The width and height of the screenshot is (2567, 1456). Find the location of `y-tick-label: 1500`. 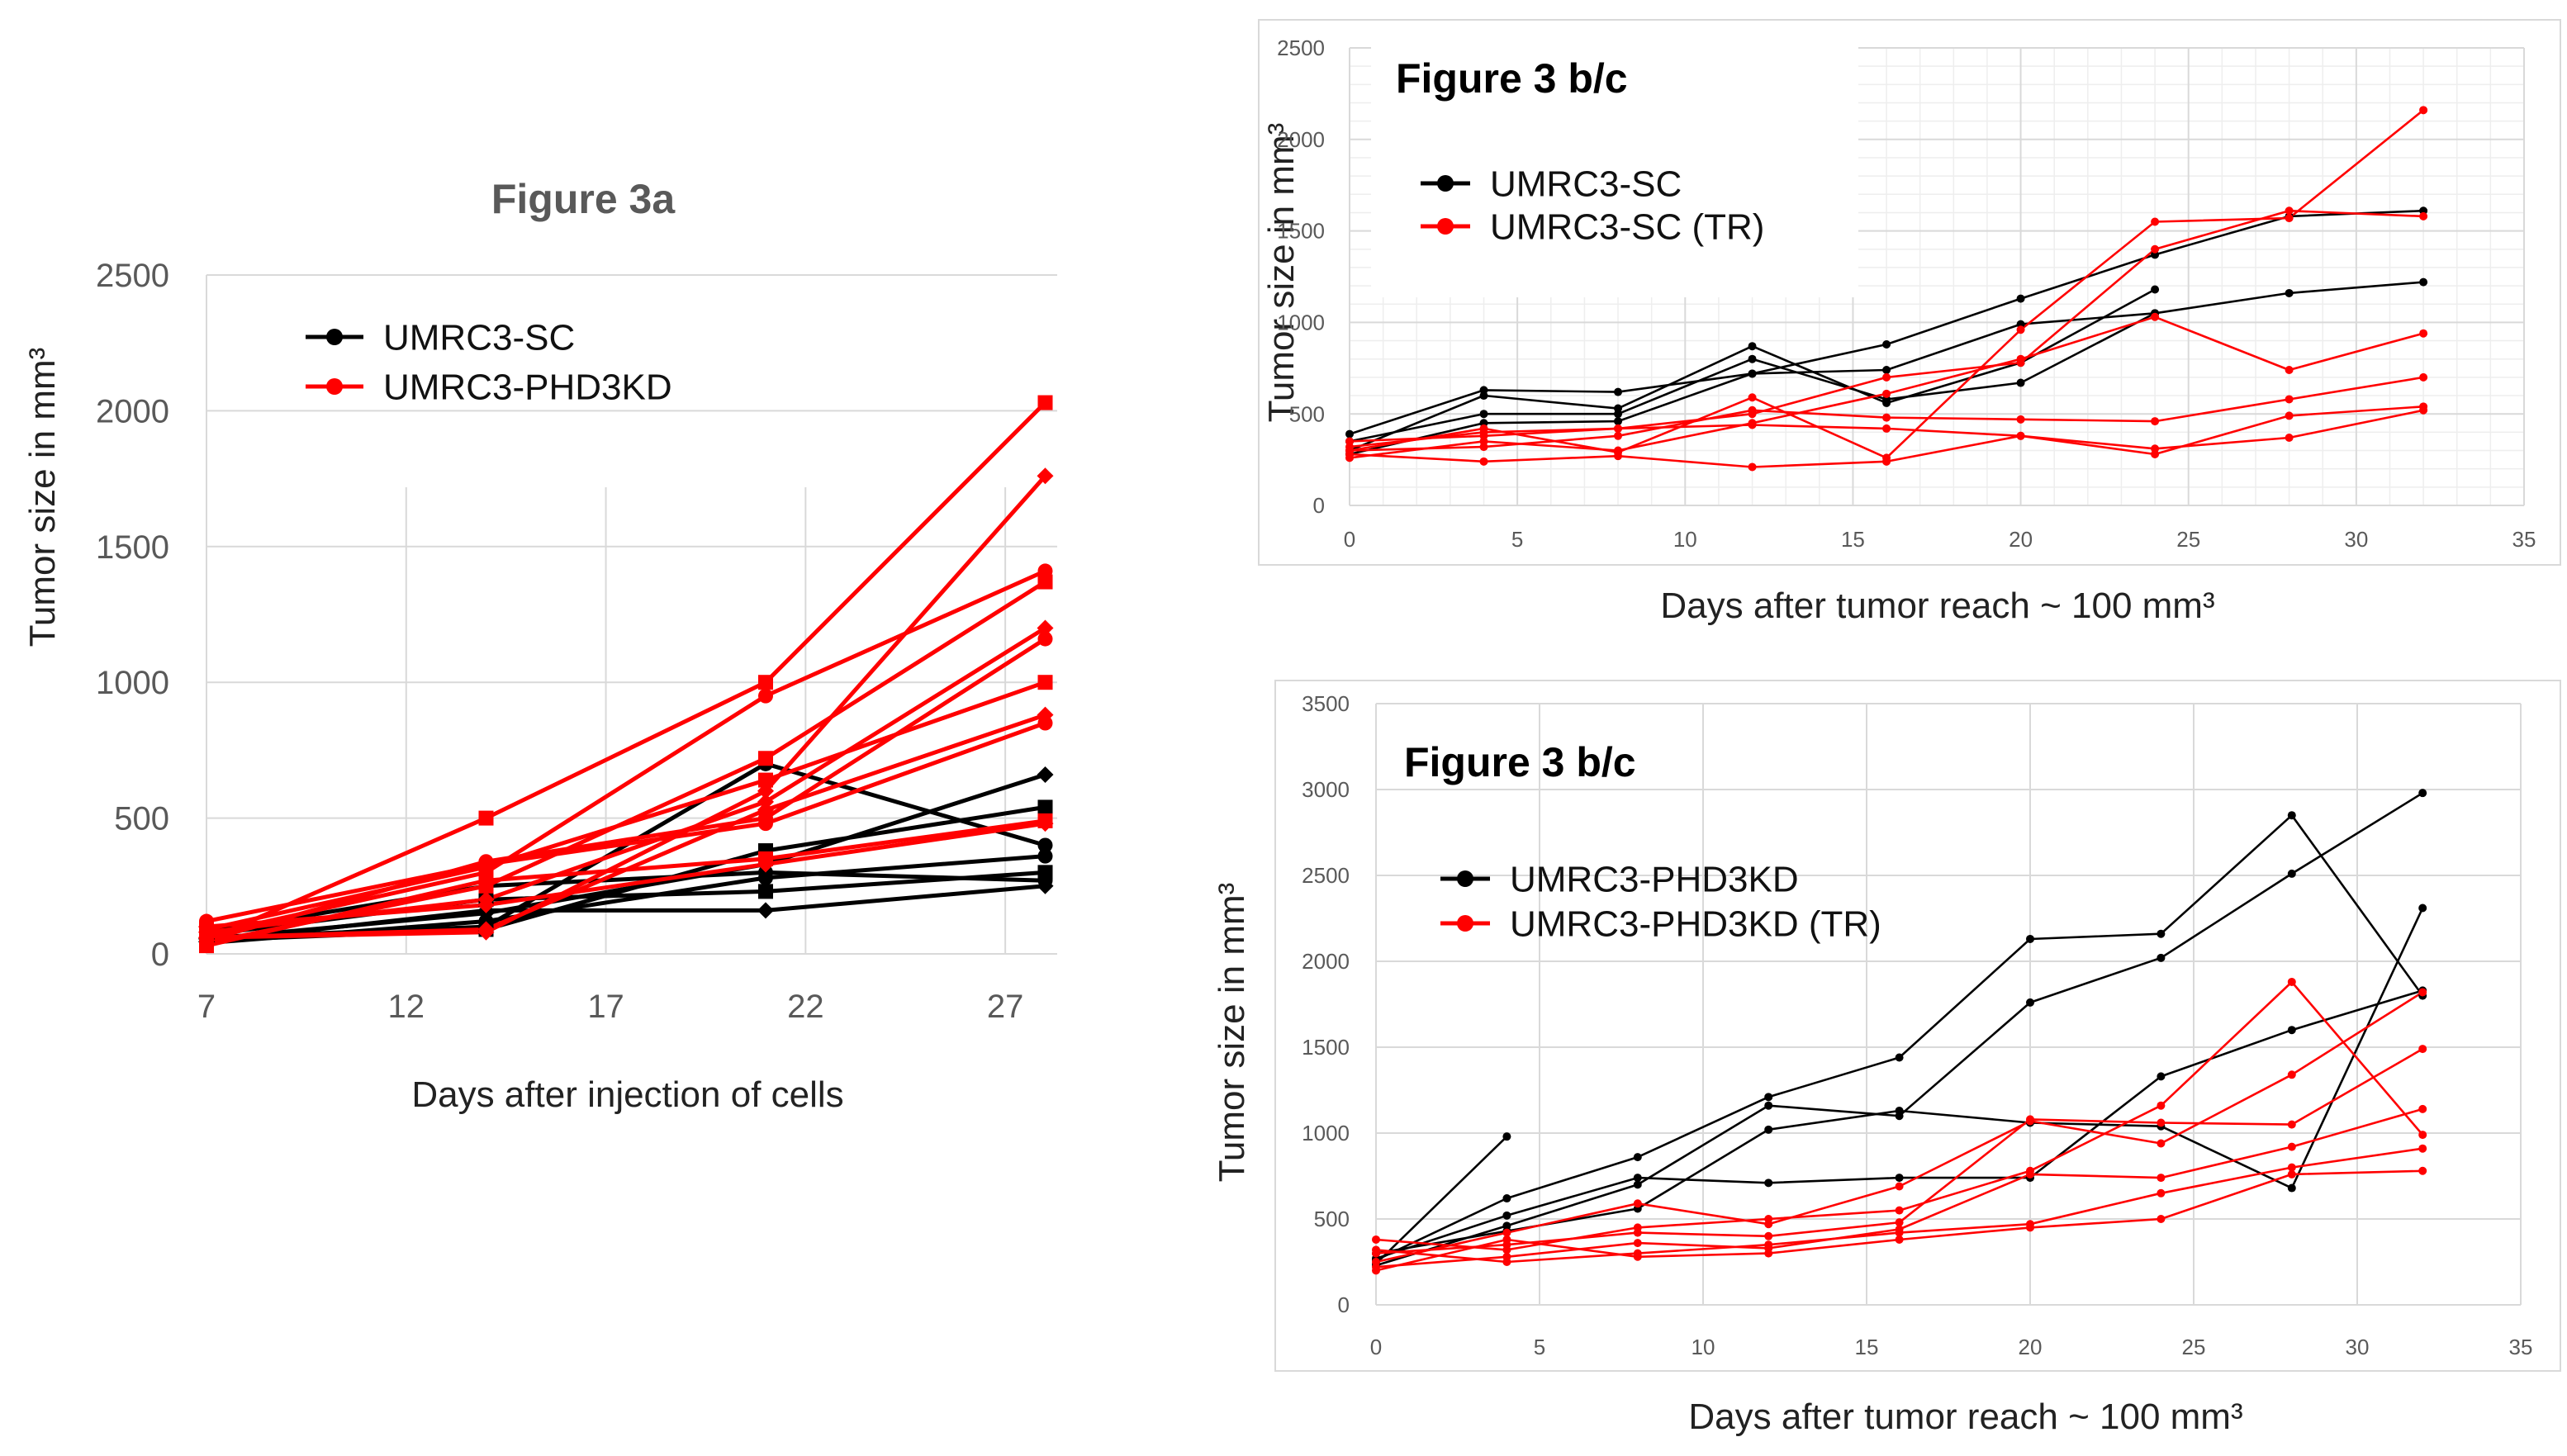

y-tick-label: 1500 is located at coordinates (133, 547).